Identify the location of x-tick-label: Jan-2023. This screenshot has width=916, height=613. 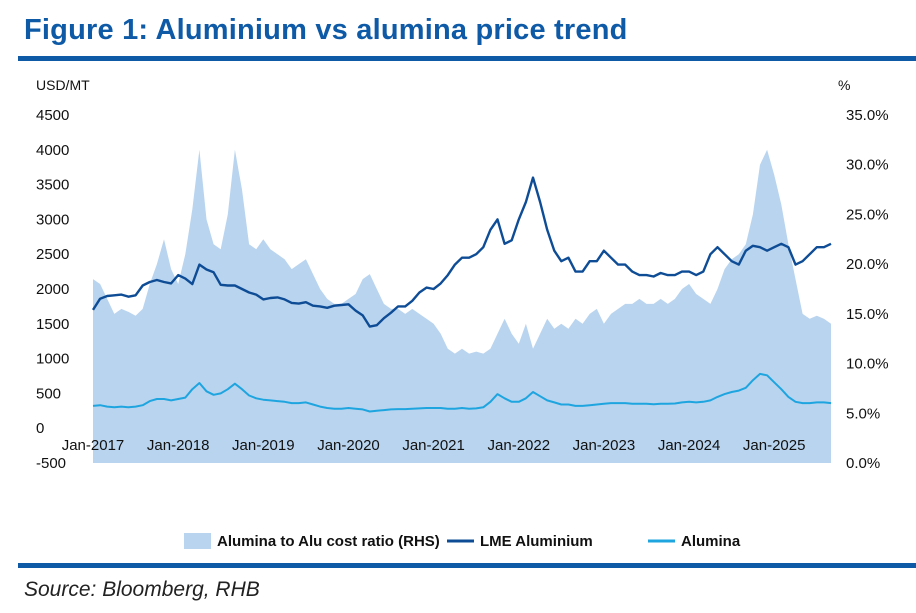
(604, 445).